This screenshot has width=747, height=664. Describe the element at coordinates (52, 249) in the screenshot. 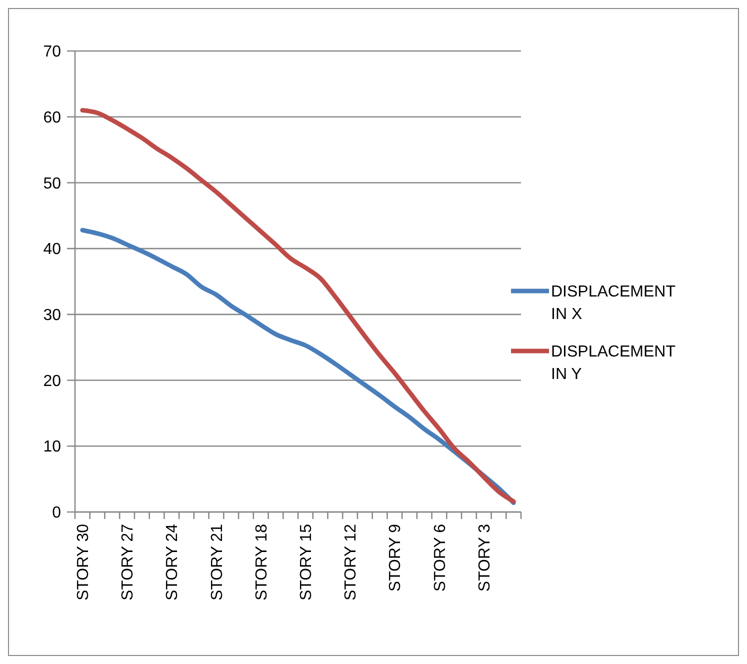

I see `y-tick-label: 40` at that location.